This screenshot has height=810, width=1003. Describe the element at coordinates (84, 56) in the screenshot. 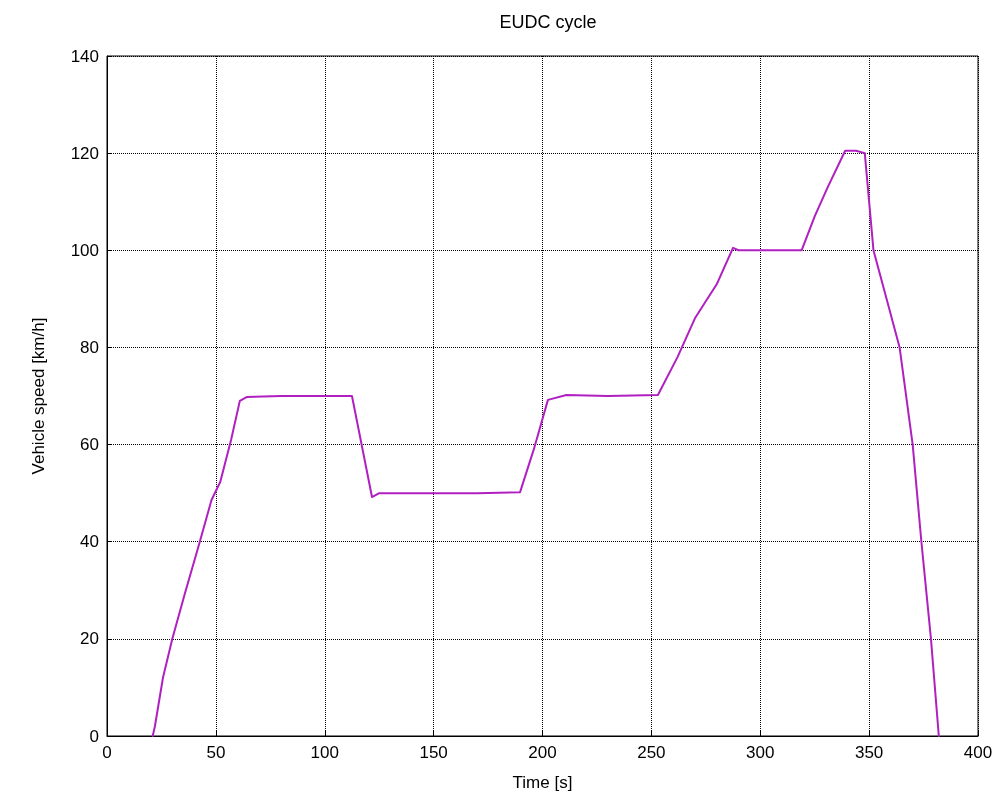

I see `y-tick-label: 140` at that location.